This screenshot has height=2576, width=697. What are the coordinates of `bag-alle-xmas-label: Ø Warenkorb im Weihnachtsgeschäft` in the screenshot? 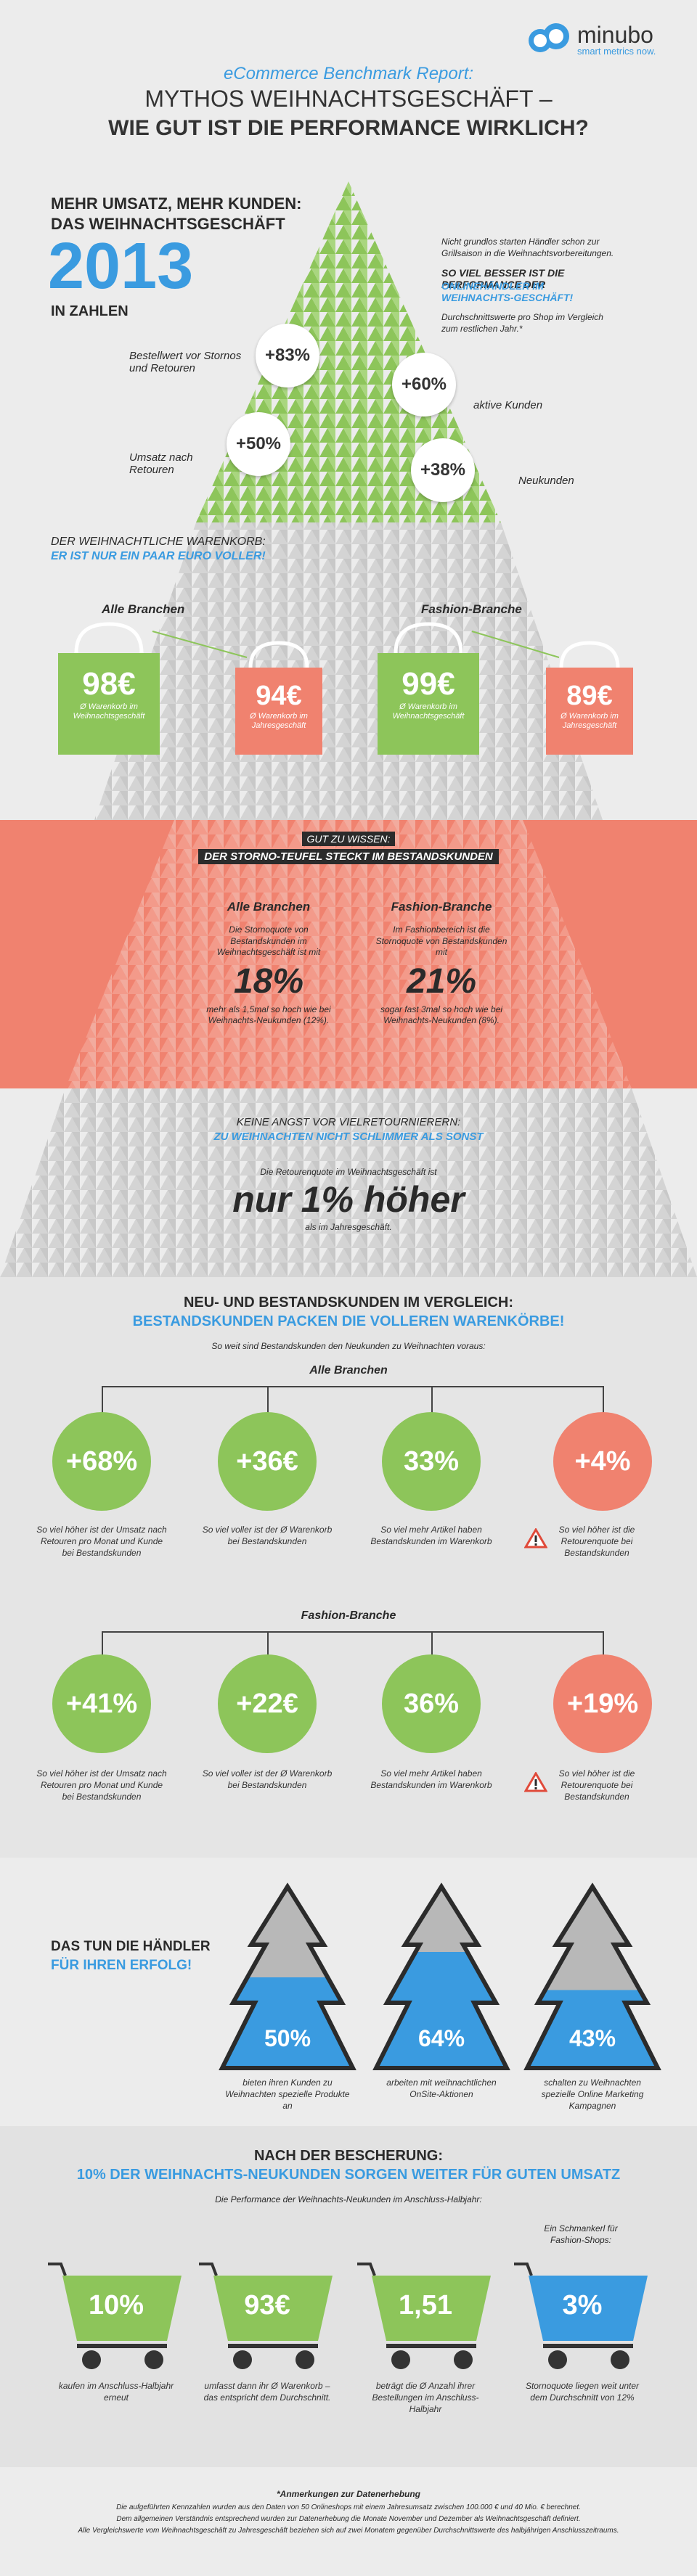 It's located at (109, 711).